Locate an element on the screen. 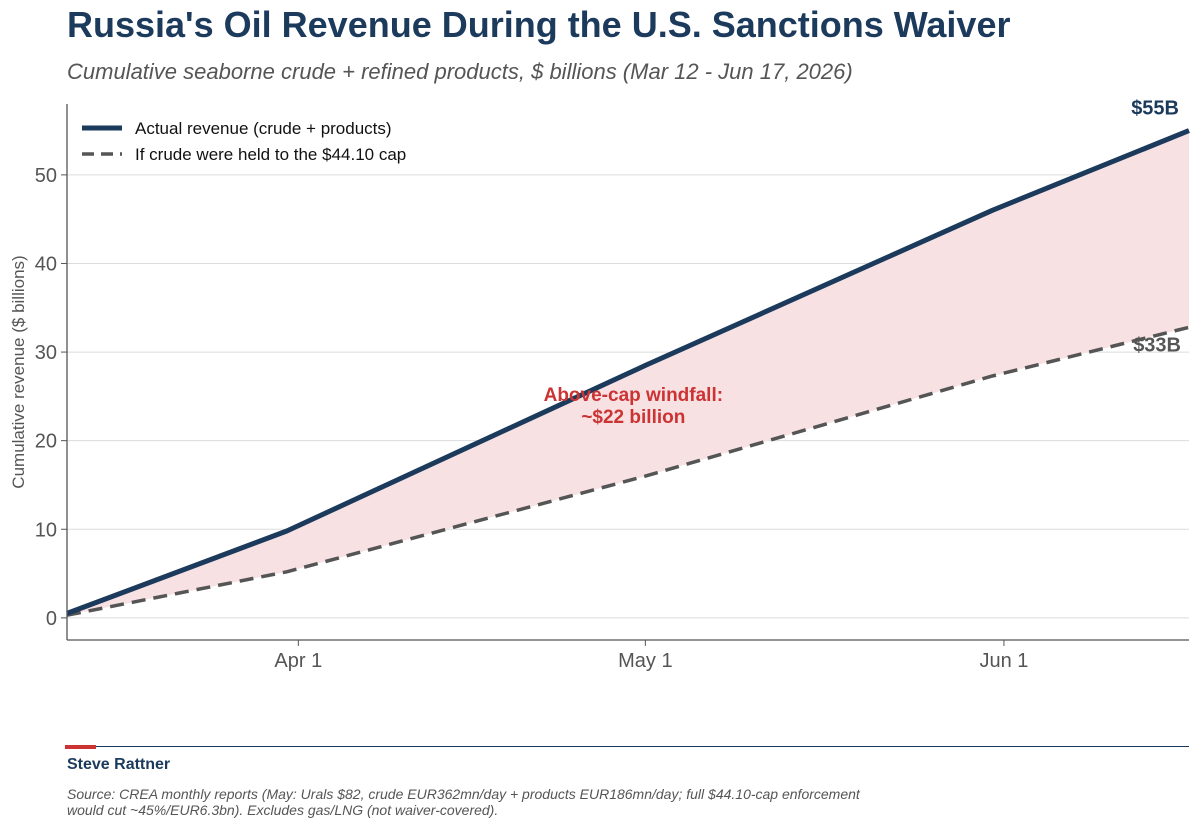 The height and width of the screenshot is (829, 1200). legend-label-cap: If crude were held to the $44.10 cap is located at coordinates (270, 154).